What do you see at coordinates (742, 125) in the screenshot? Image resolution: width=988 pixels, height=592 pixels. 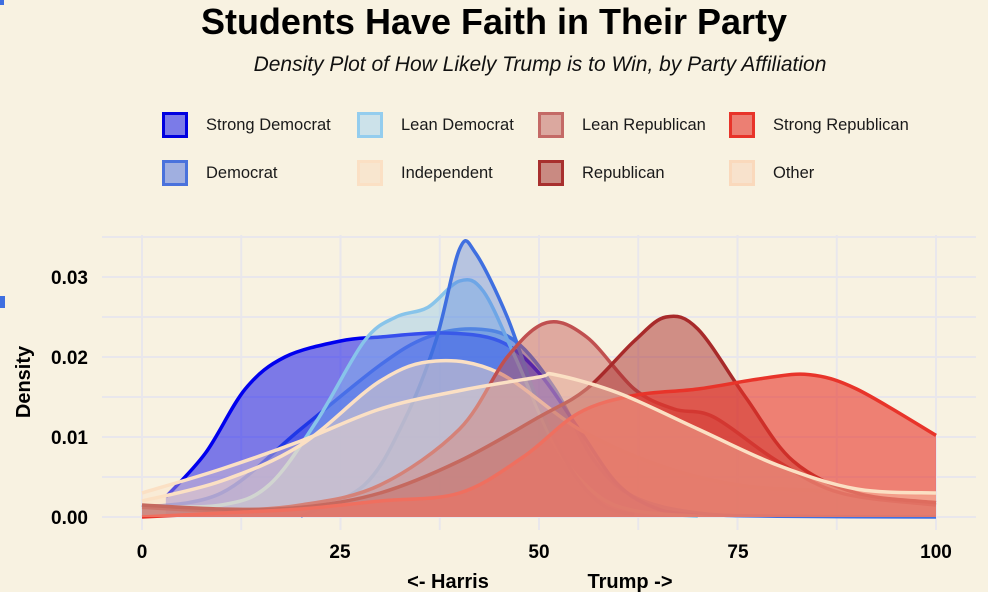 I see `legend-key-strong-republican` at bounding box center [742, 125].